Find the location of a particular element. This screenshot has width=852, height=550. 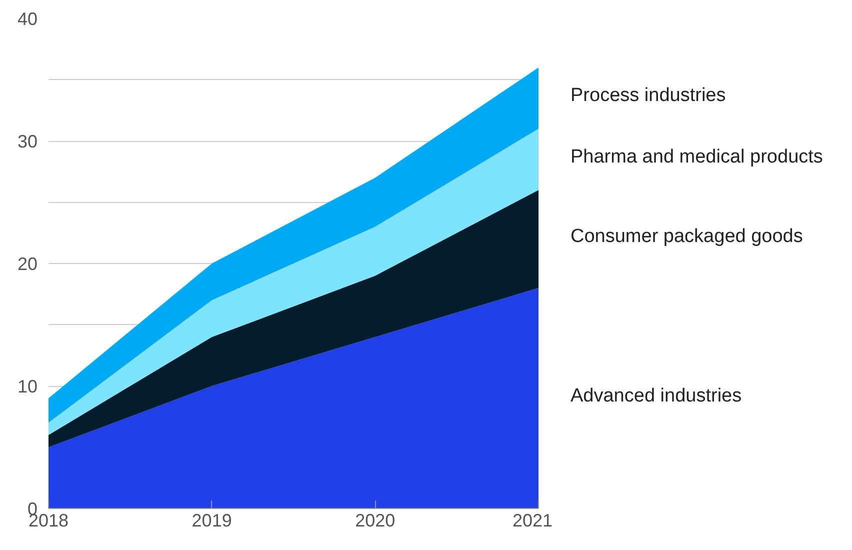

y-tick-label: 10 is located at coordinates (27, 386).